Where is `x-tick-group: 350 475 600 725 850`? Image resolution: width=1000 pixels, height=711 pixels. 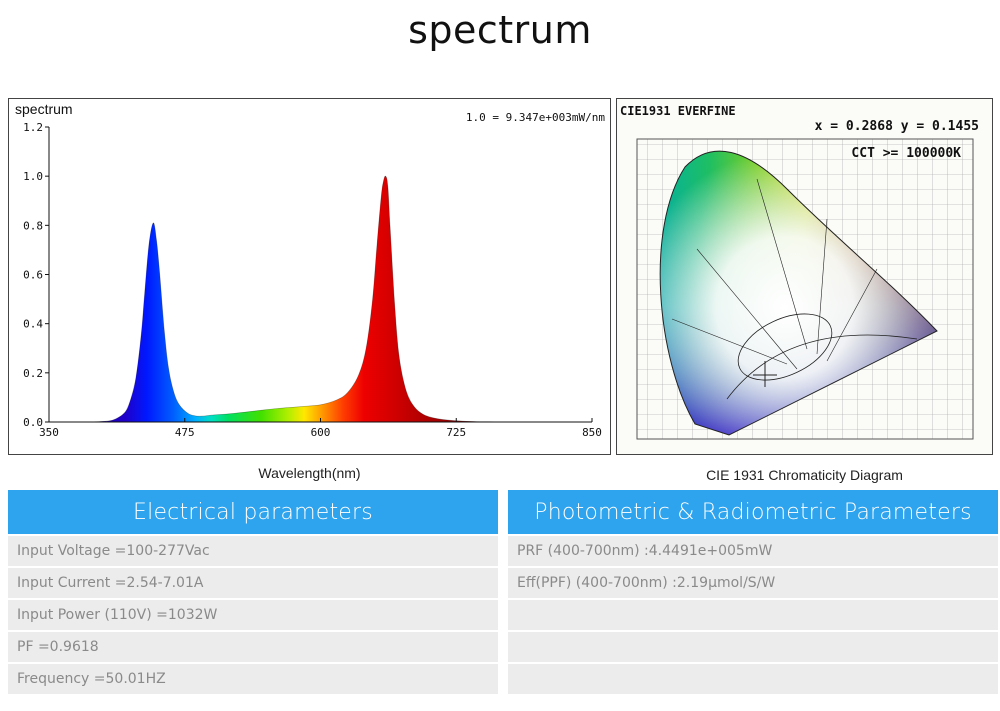 x-tick-group: 350 475 600 725 850 is located at coordinates (320, 428).